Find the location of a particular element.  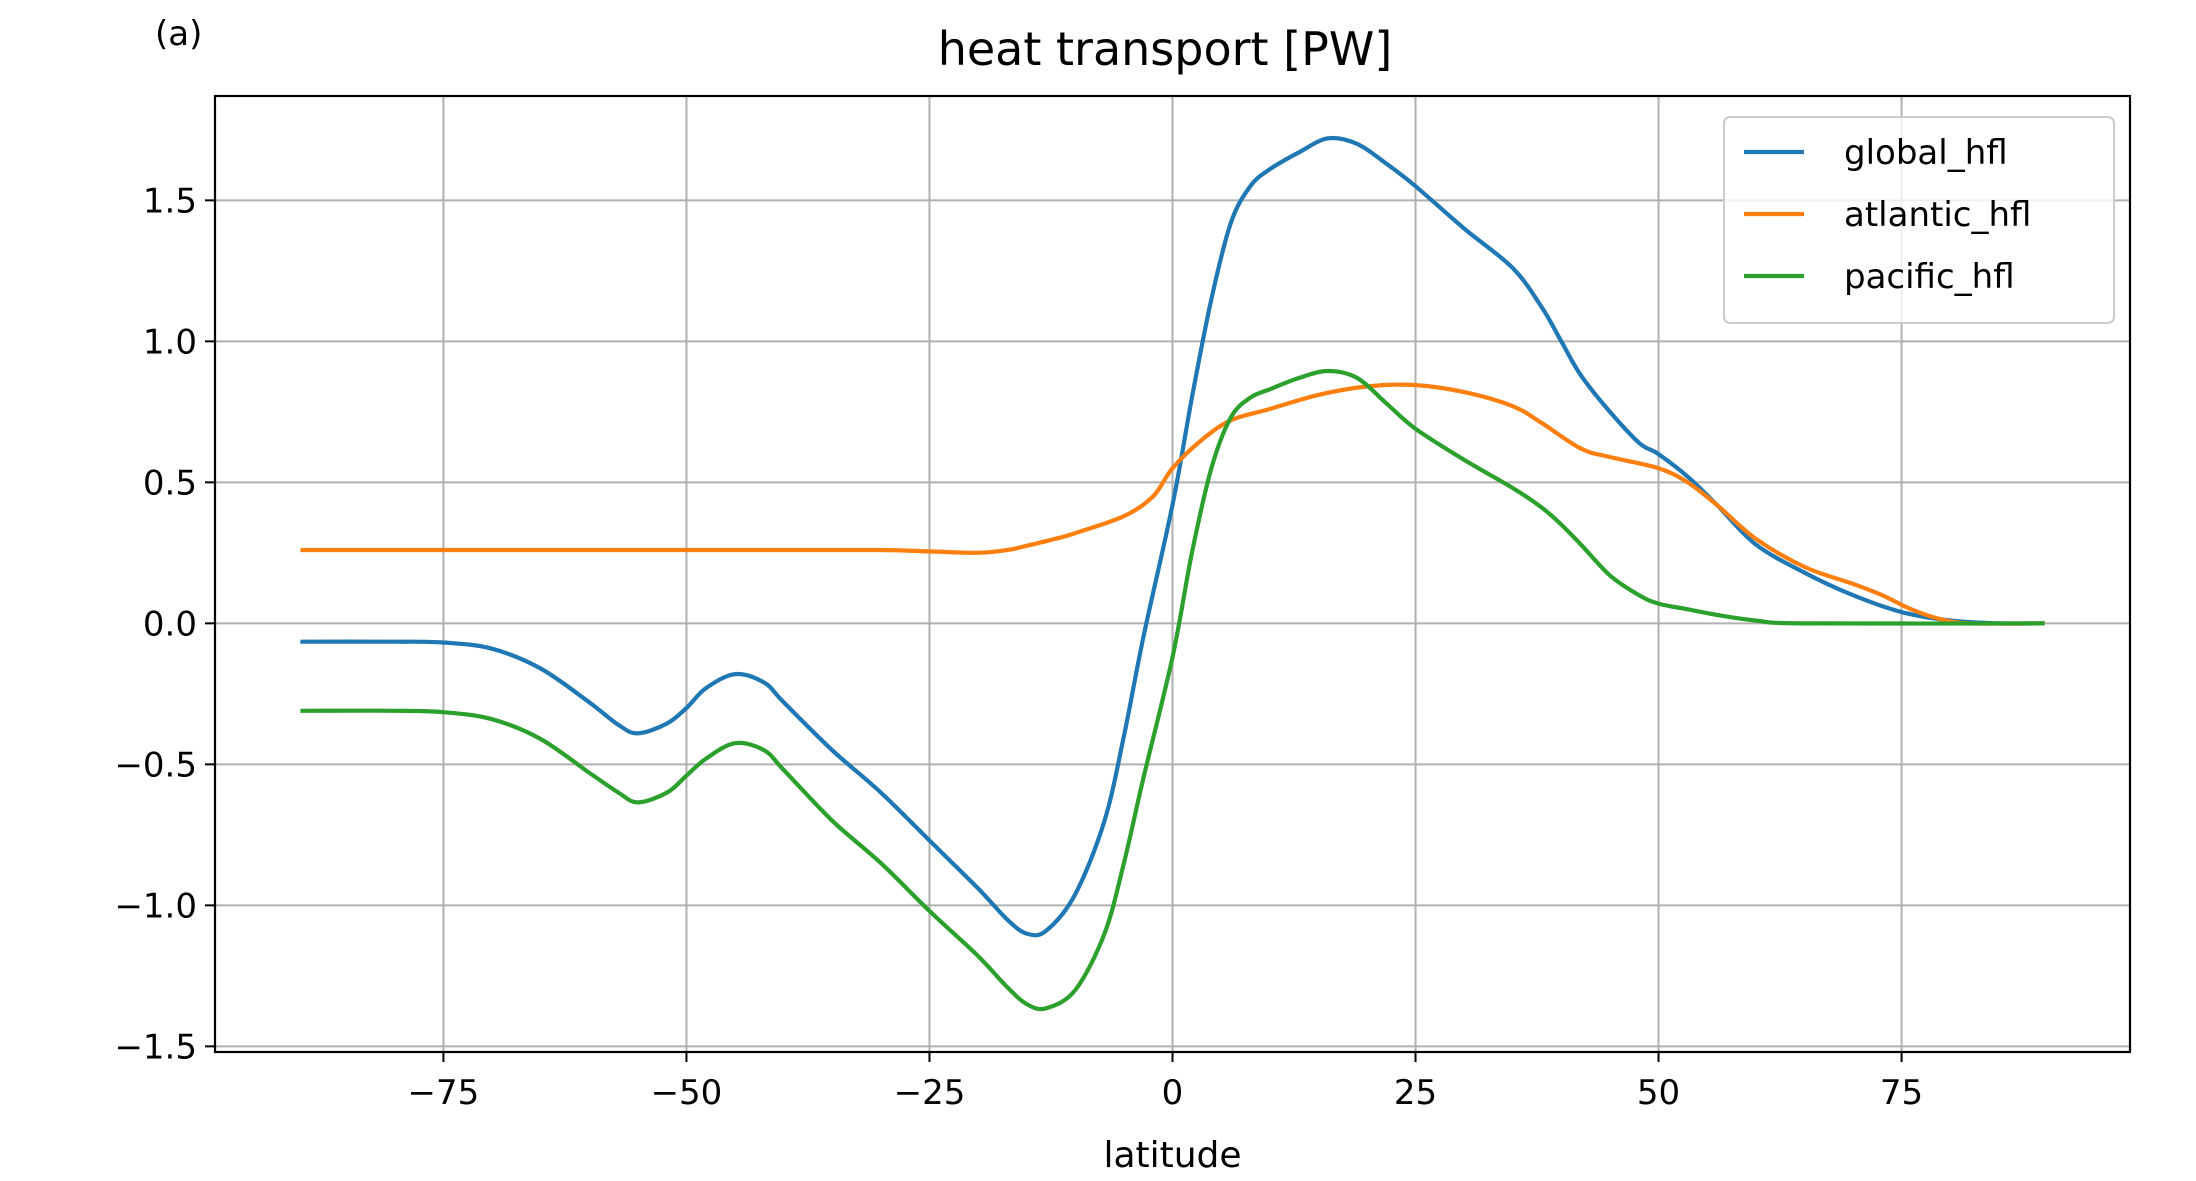

legend-box is located at coordinates (1919, 220).